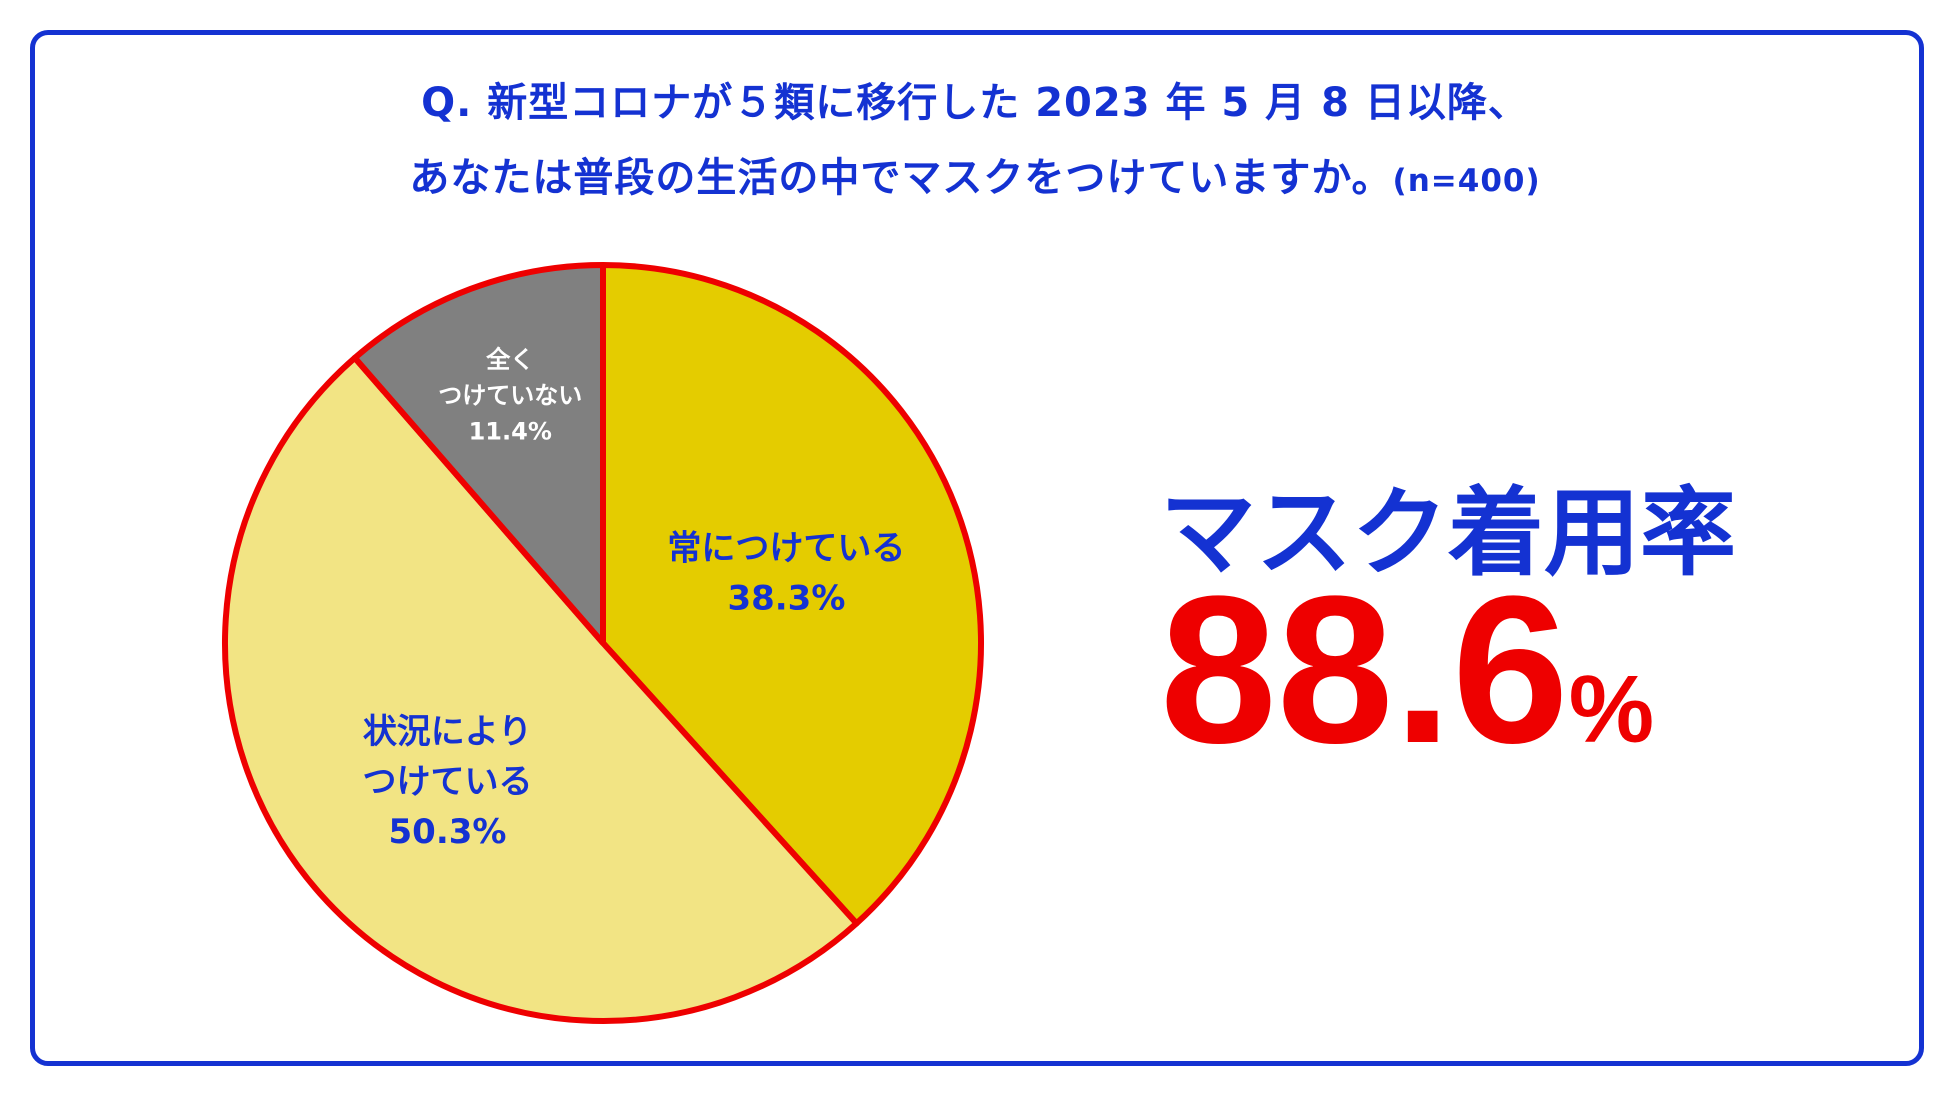 This screenshot has height=1105, width=1950. Describe the element at coordinates (447, 732) in the screenshot. I see `pie-label-1-line-0: 状況により` at that location.